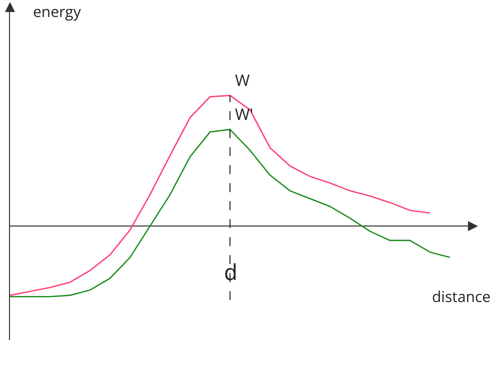  I want to click on annotation: W', so click(244, 114).